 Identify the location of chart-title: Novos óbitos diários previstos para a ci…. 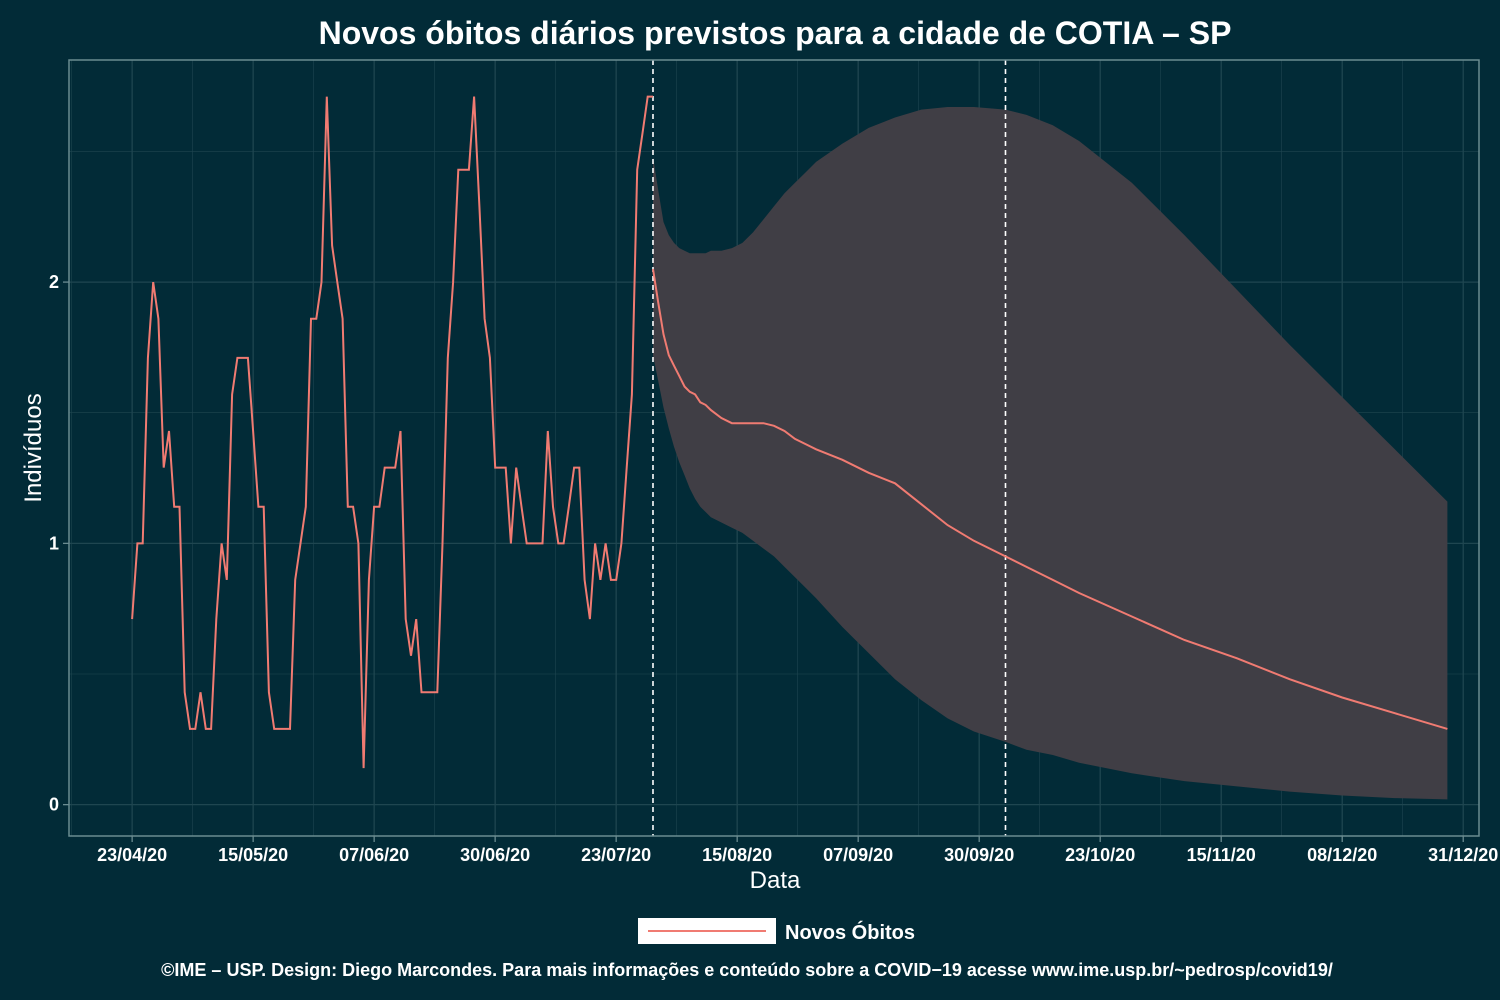
(775, 33).